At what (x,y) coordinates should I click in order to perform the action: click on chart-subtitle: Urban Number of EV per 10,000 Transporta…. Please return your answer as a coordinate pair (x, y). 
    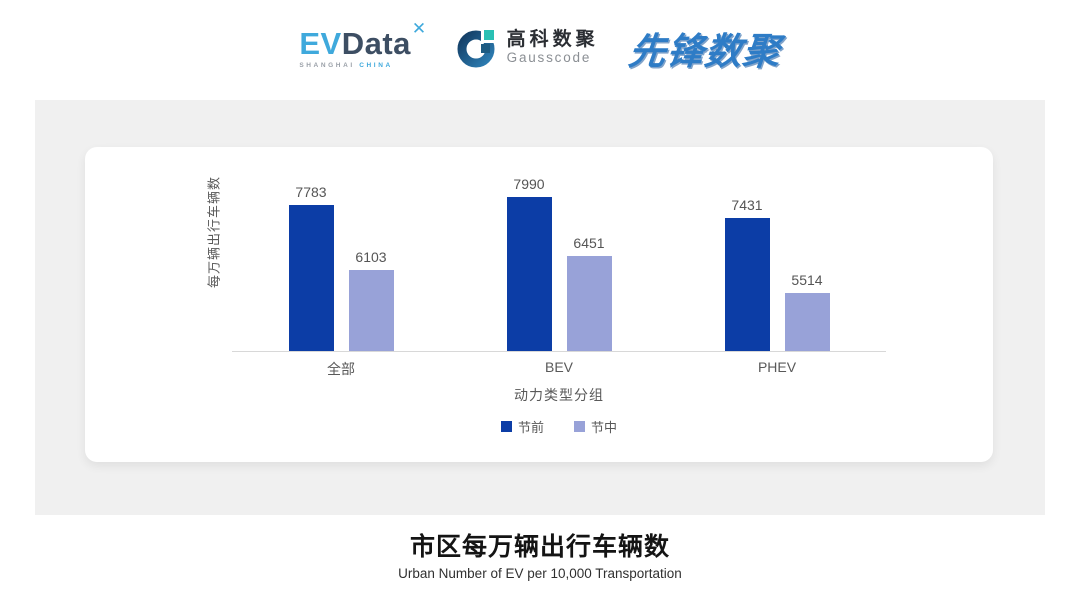
    Looking at the image, I should click on (540, 573).